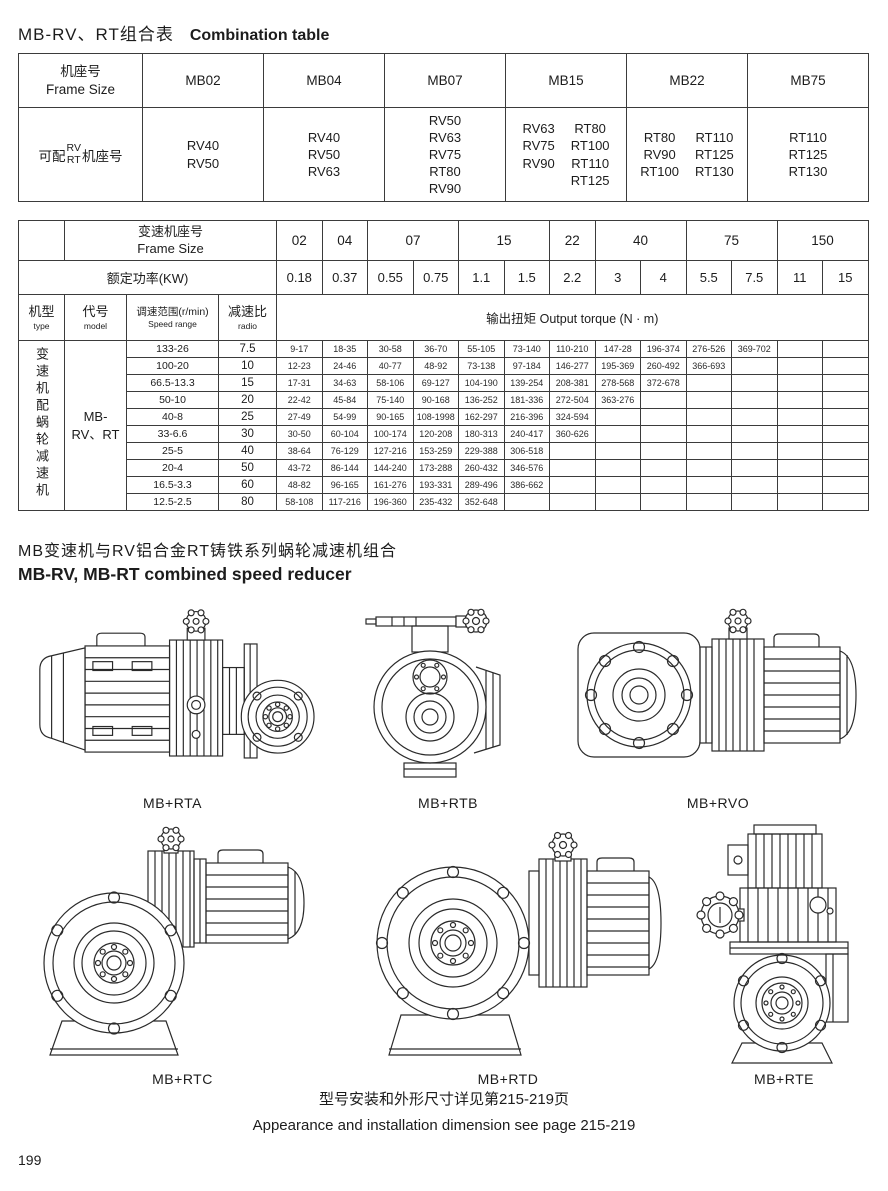  I want to click on frame-code: RV90, so click(659, 154).